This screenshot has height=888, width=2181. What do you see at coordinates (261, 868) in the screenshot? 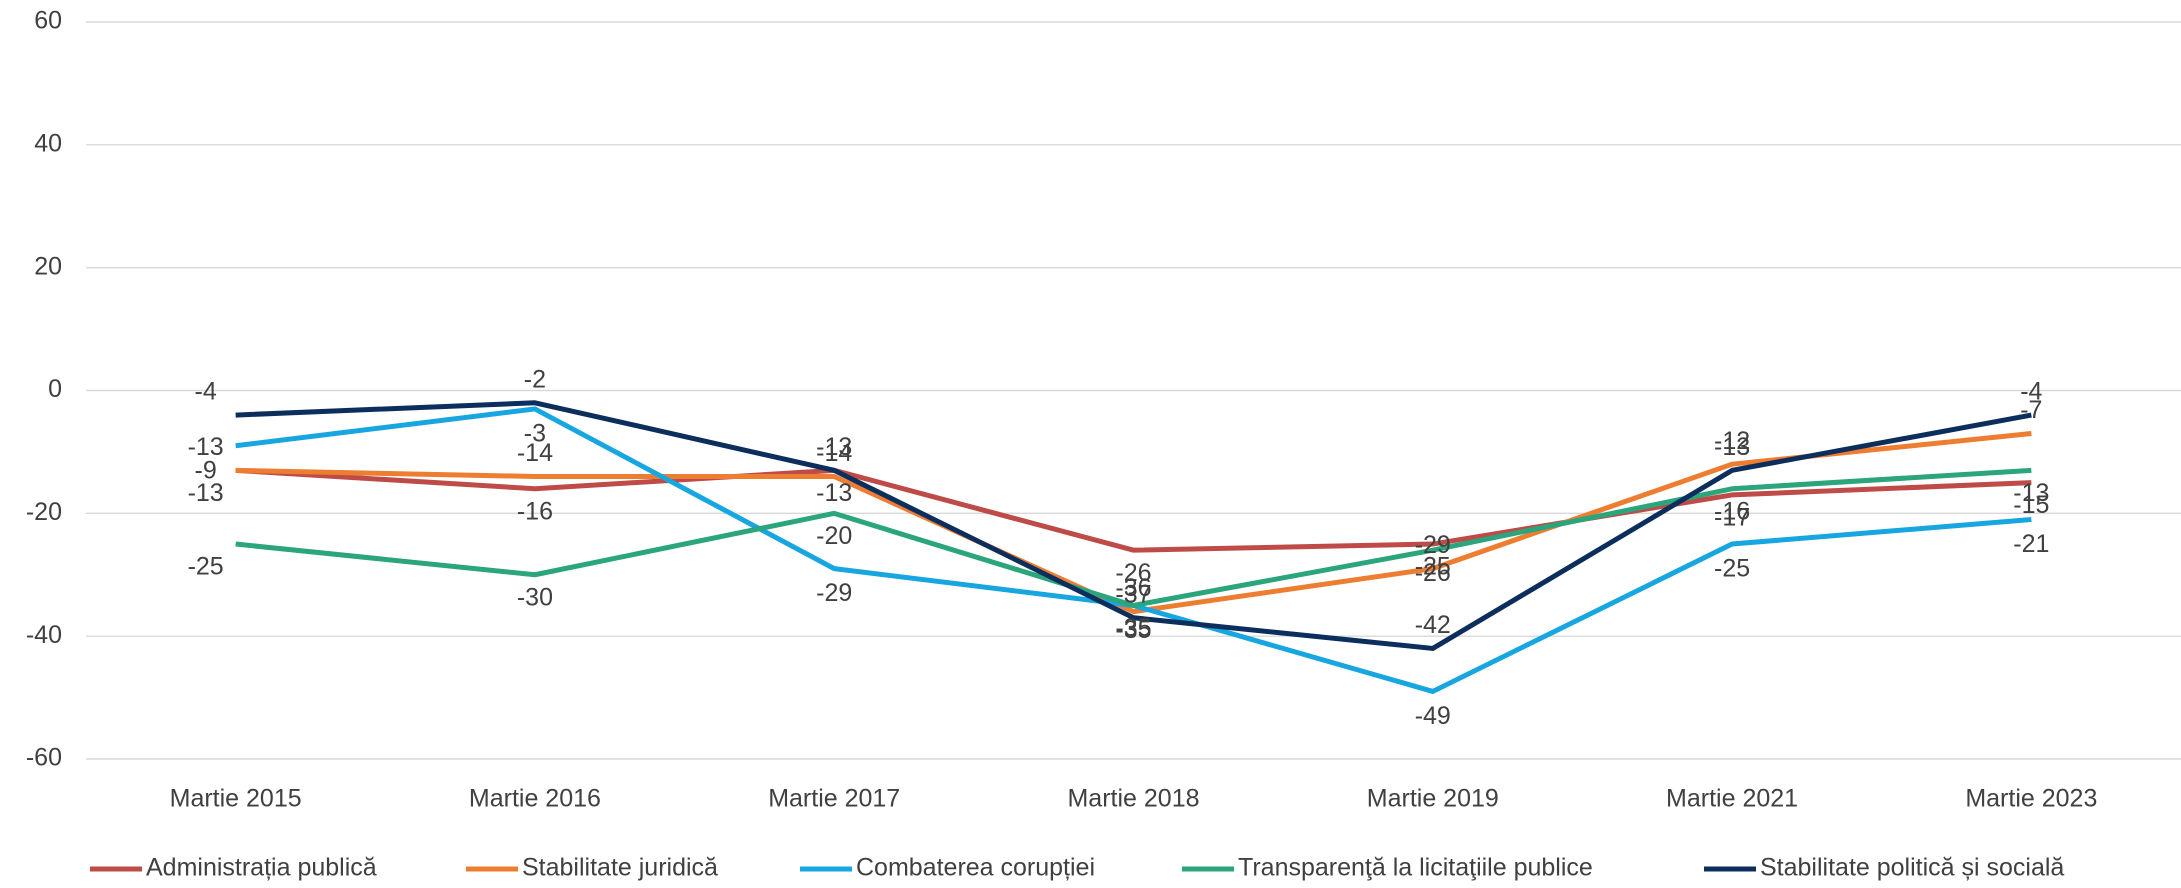
I see `legend-label: Administrația publică` at bounding box center [261, 868].